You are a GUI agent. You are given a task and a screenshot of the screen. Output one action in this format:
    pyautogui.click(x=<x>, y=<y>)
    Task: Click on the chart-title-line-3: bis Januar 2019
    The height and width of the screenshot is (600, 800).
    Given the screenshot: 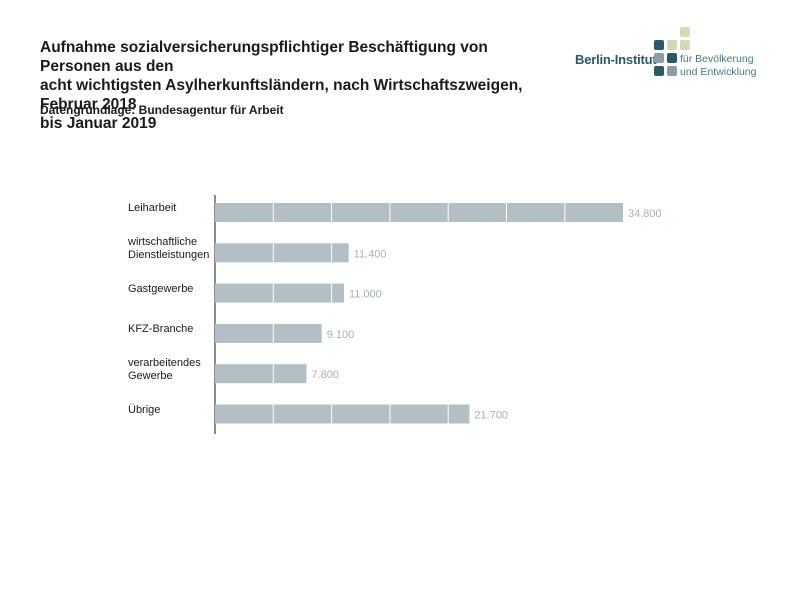 What is the action you would take?
    pyautogui.click(x=98, y=123)
    